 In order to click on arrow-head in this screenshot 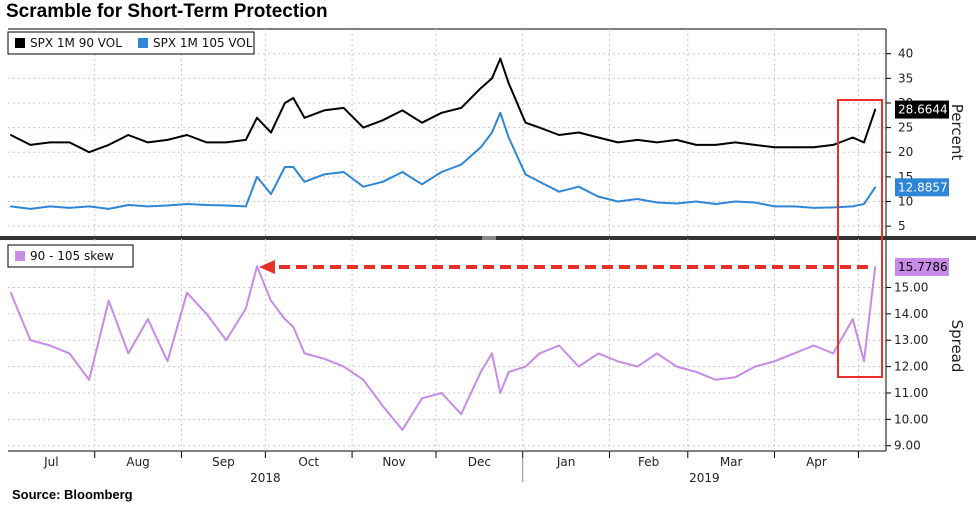, I will do `click(266, 266)`.